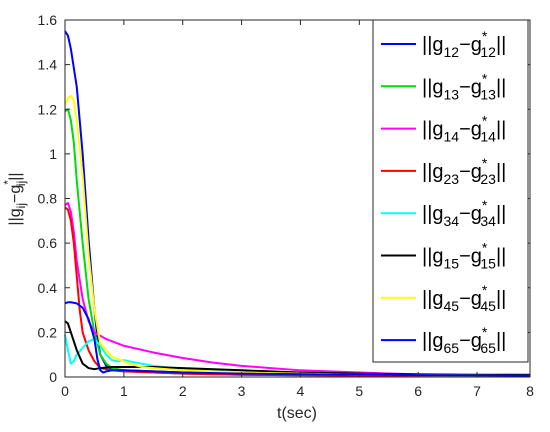  What do you see at coordinates (48, 65) in the screenshot?
I see `y-tick-label: 1.4` at bounding box center [48, 65].